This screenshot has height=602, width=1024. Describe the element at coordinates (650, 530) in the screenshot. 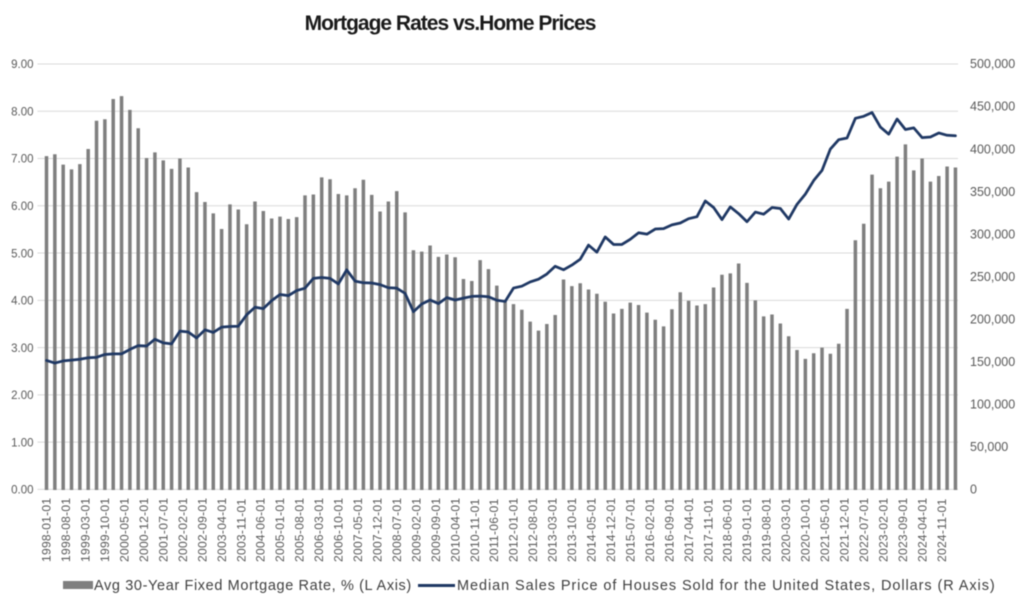

I see `svg-text: 2016-02-01` at that location.